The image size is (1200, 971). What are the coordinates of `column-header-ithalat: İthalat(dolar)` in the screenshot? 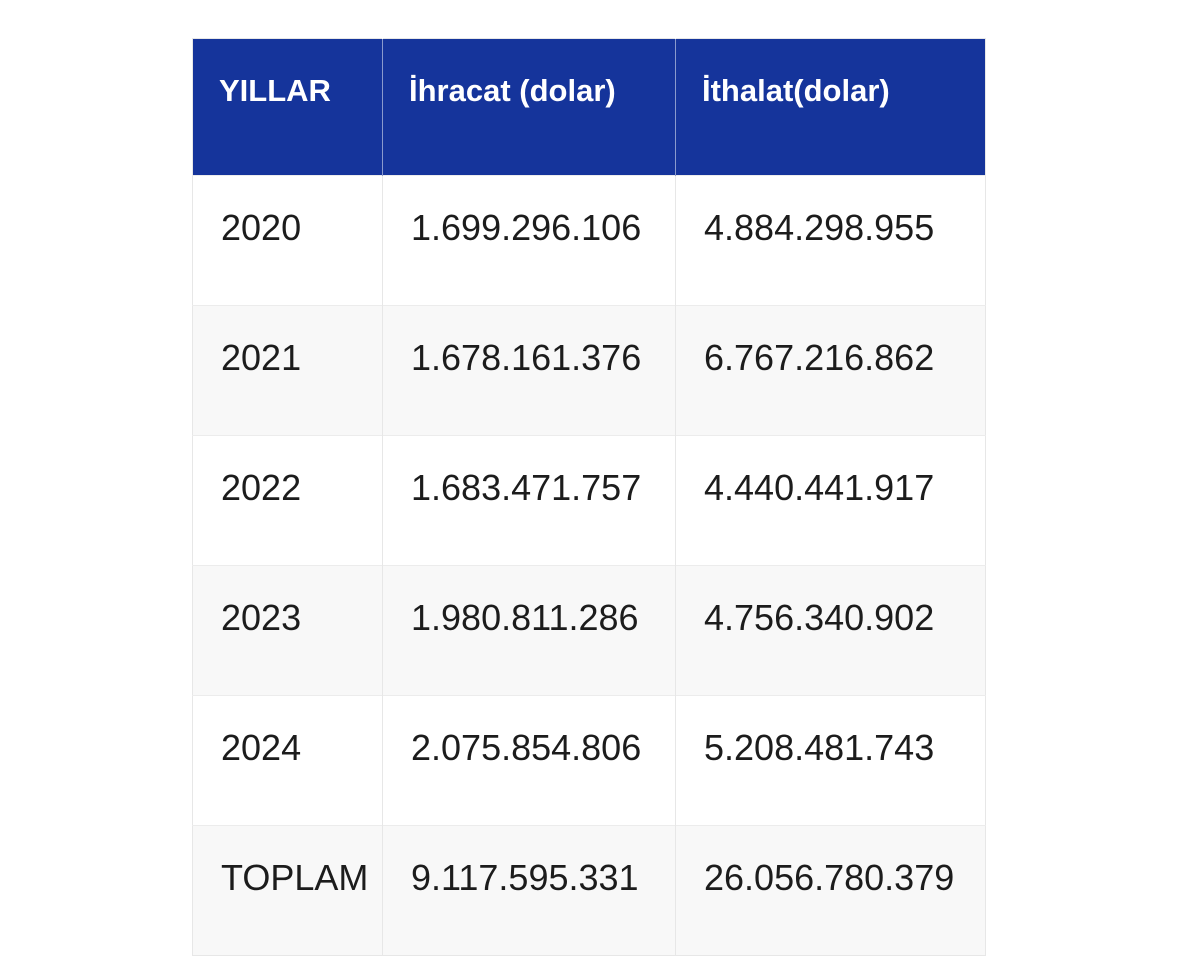 It's located at (830, 107).